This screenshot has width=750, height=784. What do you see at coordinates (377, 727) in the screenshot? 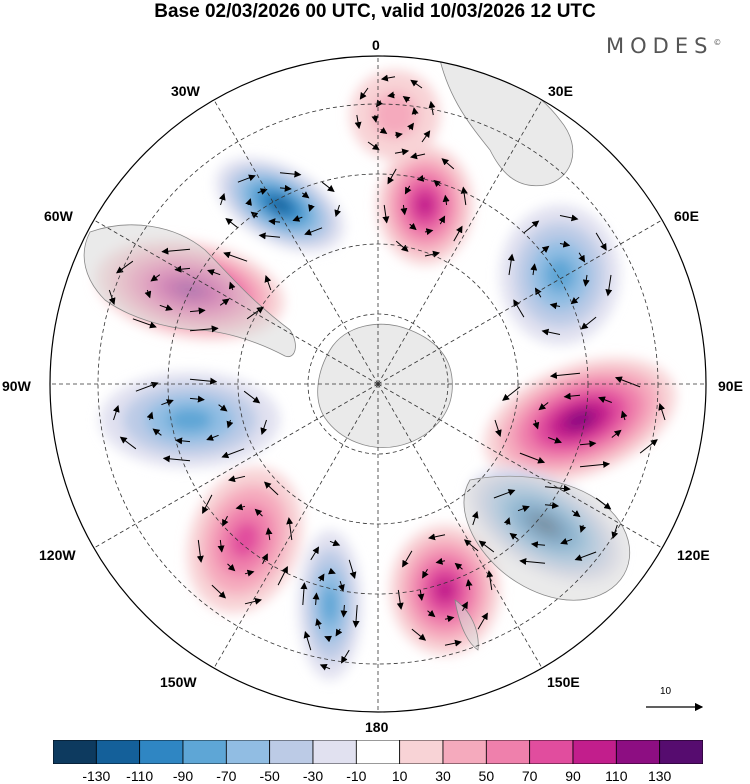
I see `lon-label-180: 180` at bounding box center [377, 727].